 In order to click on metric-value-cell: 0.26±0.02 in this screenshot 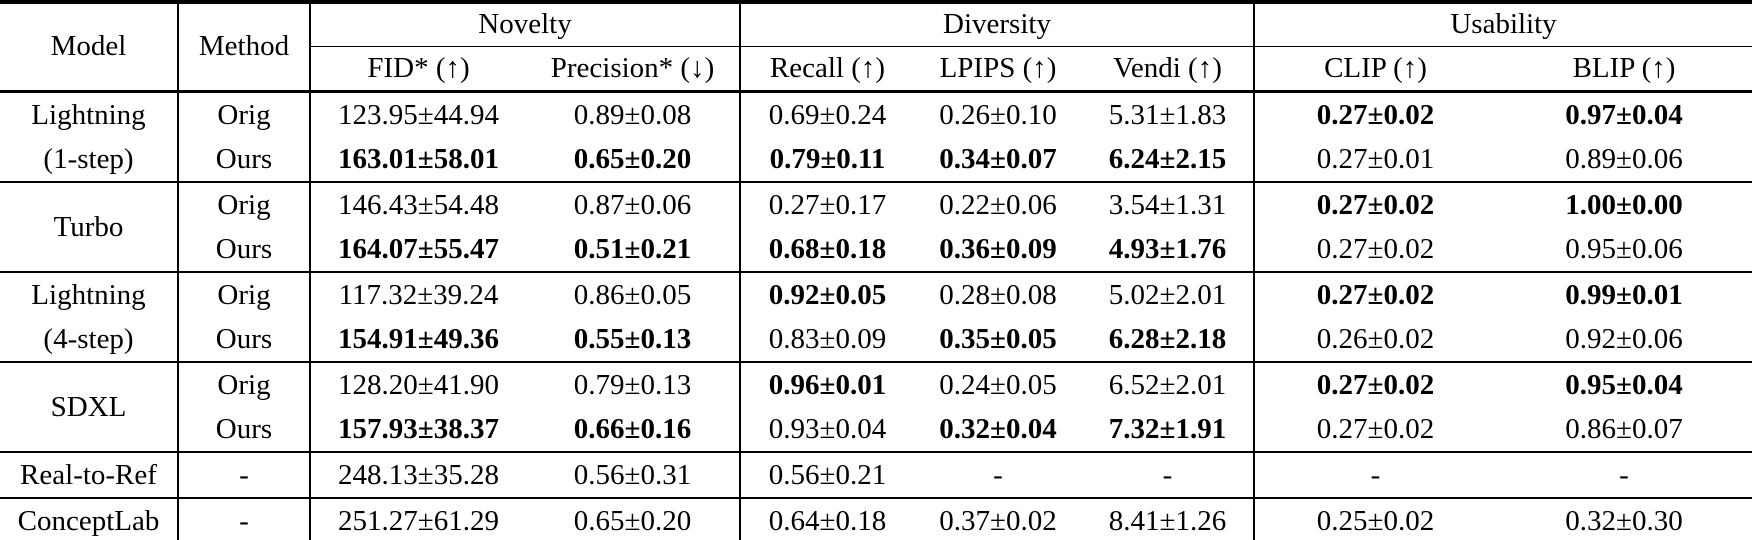, I will do `click(1375, 339)`.